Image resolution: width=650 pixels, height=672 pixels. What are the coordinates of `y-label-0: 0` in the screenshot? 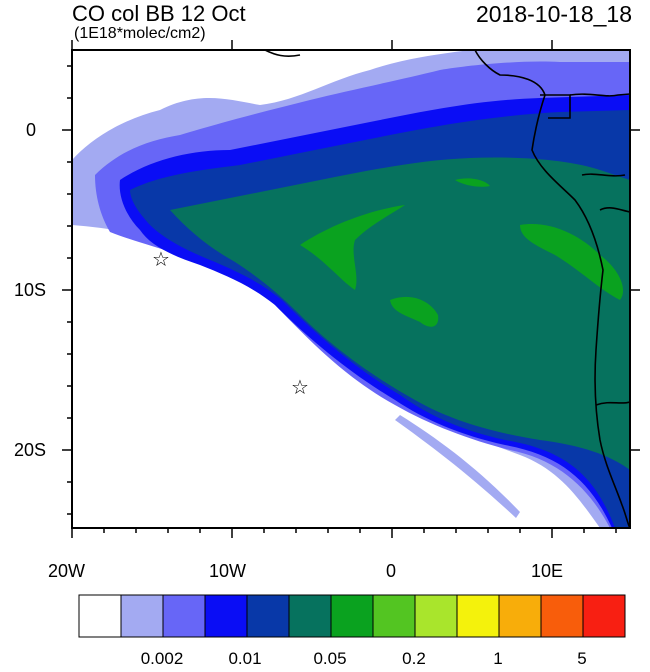 It's located at (31, 130).